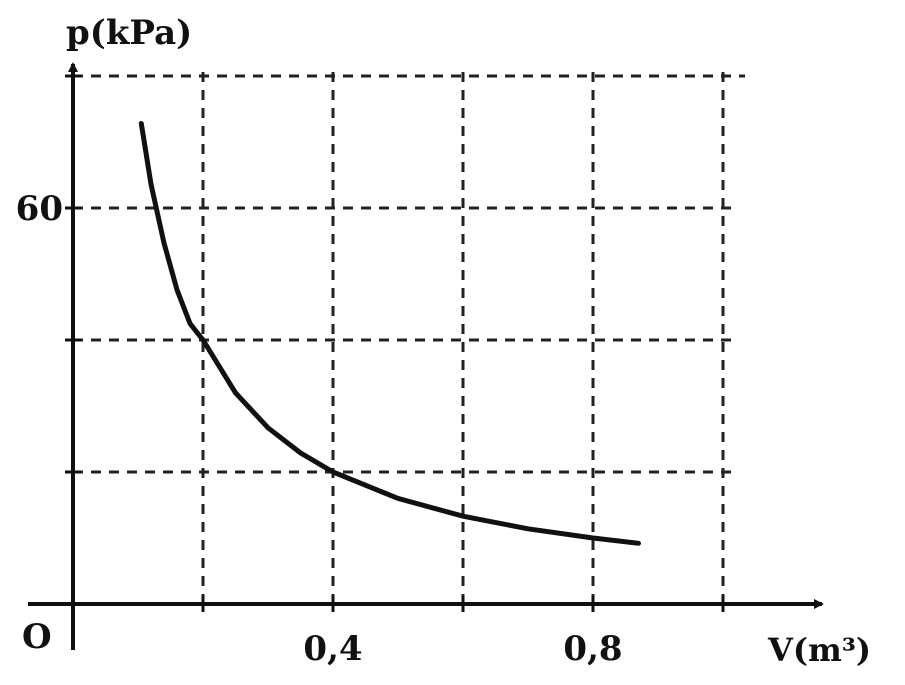 The height and width of the screenshot is (685, 905). Describe the element at coordinates (129, 33) in the screenshot. I see `y-axis-label: p(kPa)` at that location.